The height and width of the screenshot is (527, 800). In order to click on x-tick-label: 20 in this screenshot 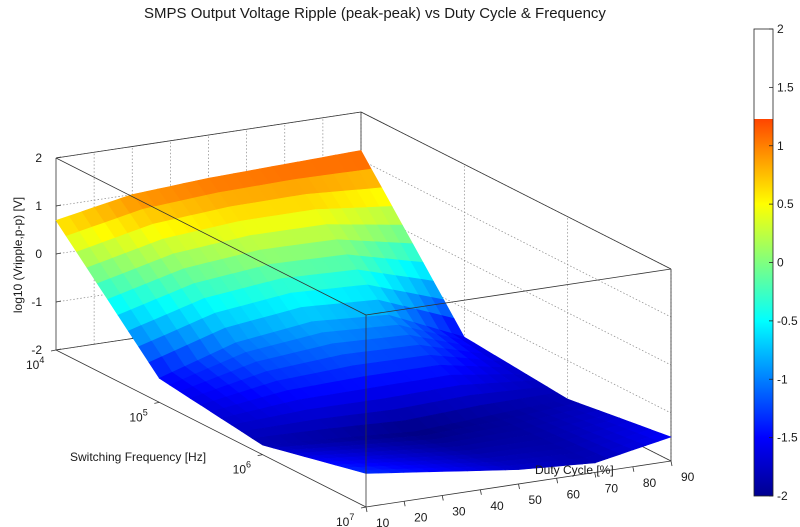, I will do `click(421, 517)`.